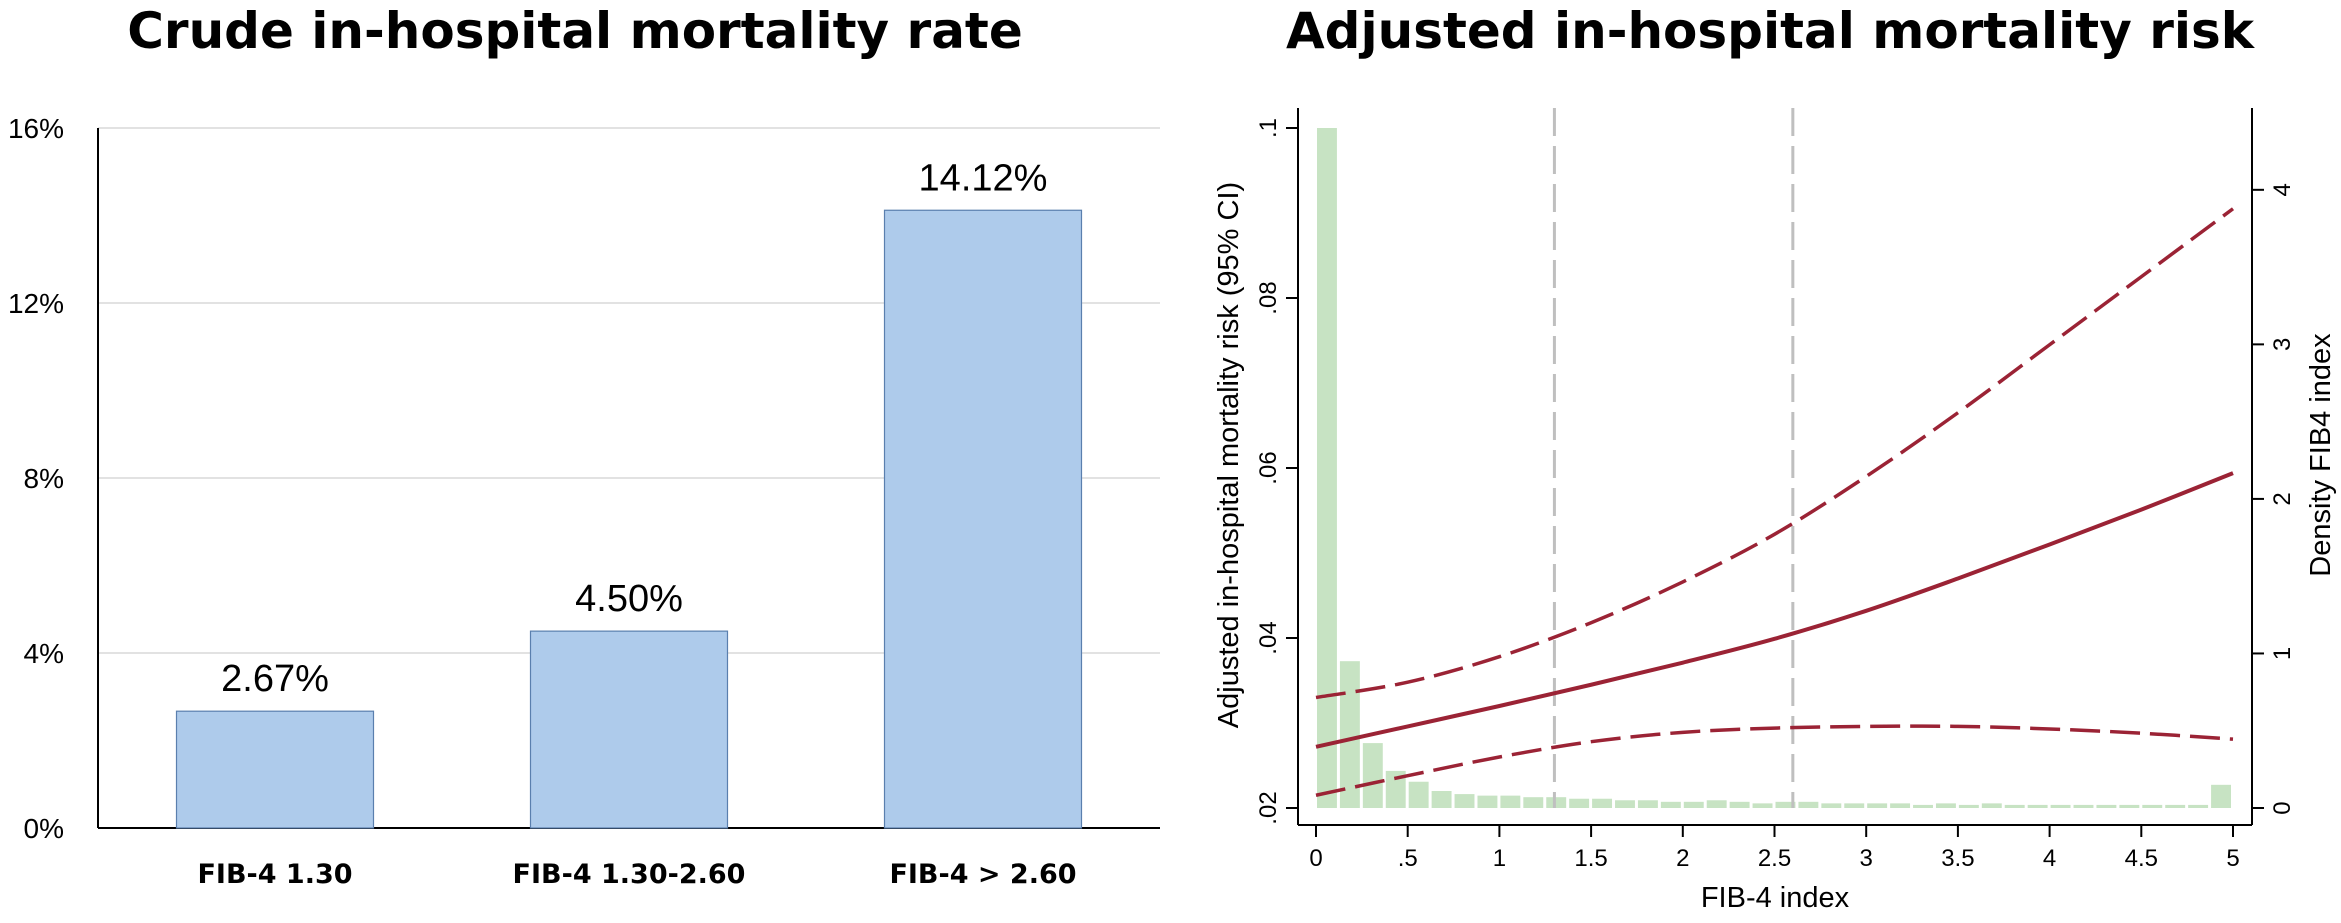 This screenshot has height=923, width=2341. What do you see at coordinates (1771, 31) in the screenshot?
I see `right-chart-title: Adjusted in-hospital mortality risk` at bounding box center [1771, 31].